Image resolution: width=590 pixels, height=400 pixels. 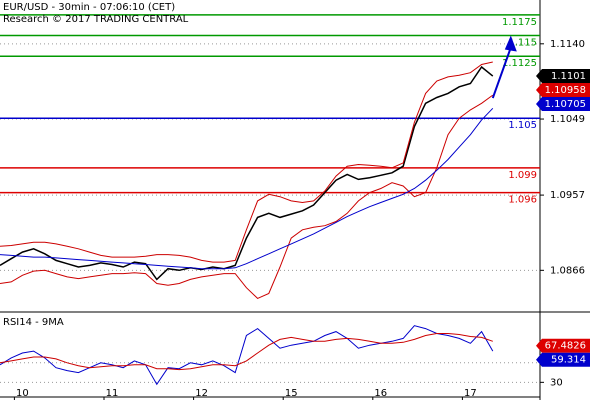 What do you see at coordinates (522, 125) in the screenshot?
I see `level-label: 1.105` at bounding box center [522, 125].